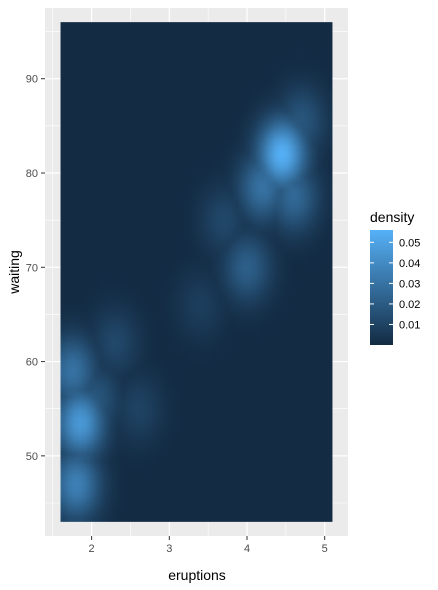 Image resolution: width=438 pixels, height=590 pixels. I want to click on y-axis-title: waiting, so click(14, 272).